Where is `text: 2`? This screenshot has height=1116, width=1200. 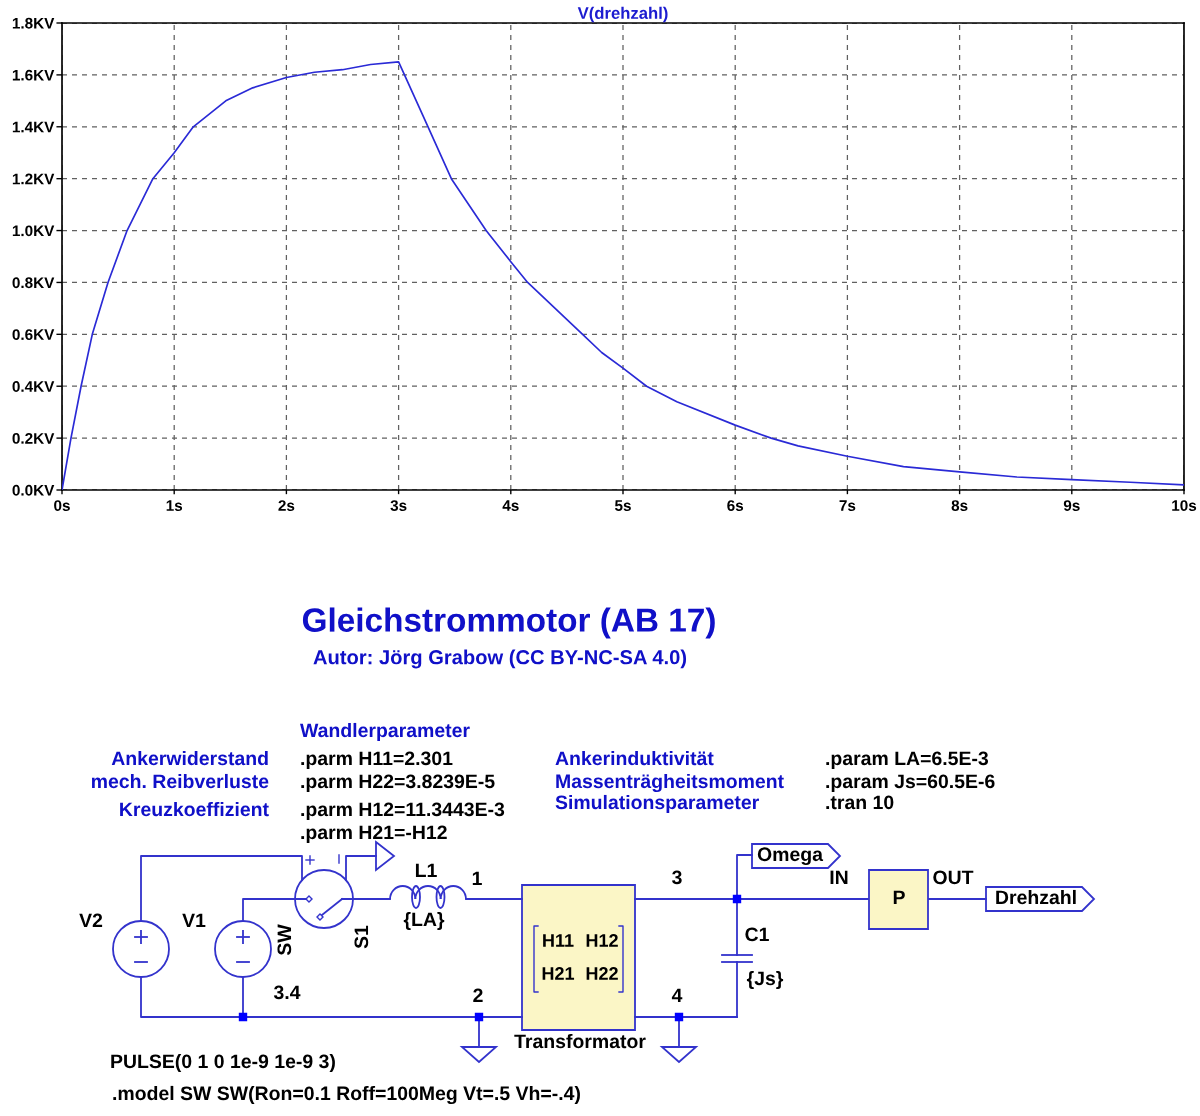
text: 2 is located at coordinates (478, 995).